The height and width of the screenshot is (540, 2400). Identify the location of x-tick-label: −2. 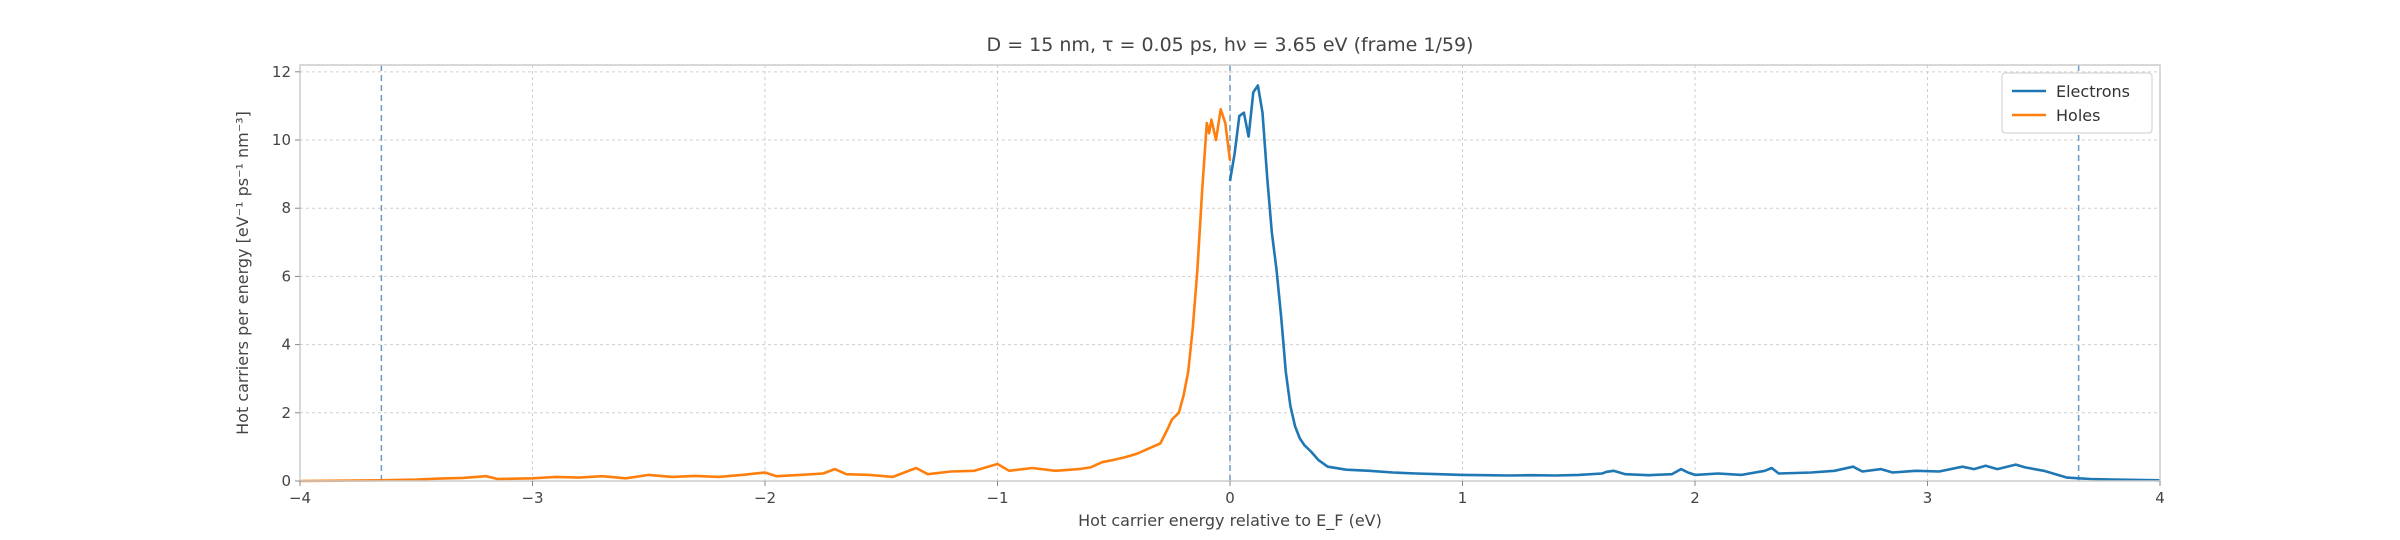
(765, 498).